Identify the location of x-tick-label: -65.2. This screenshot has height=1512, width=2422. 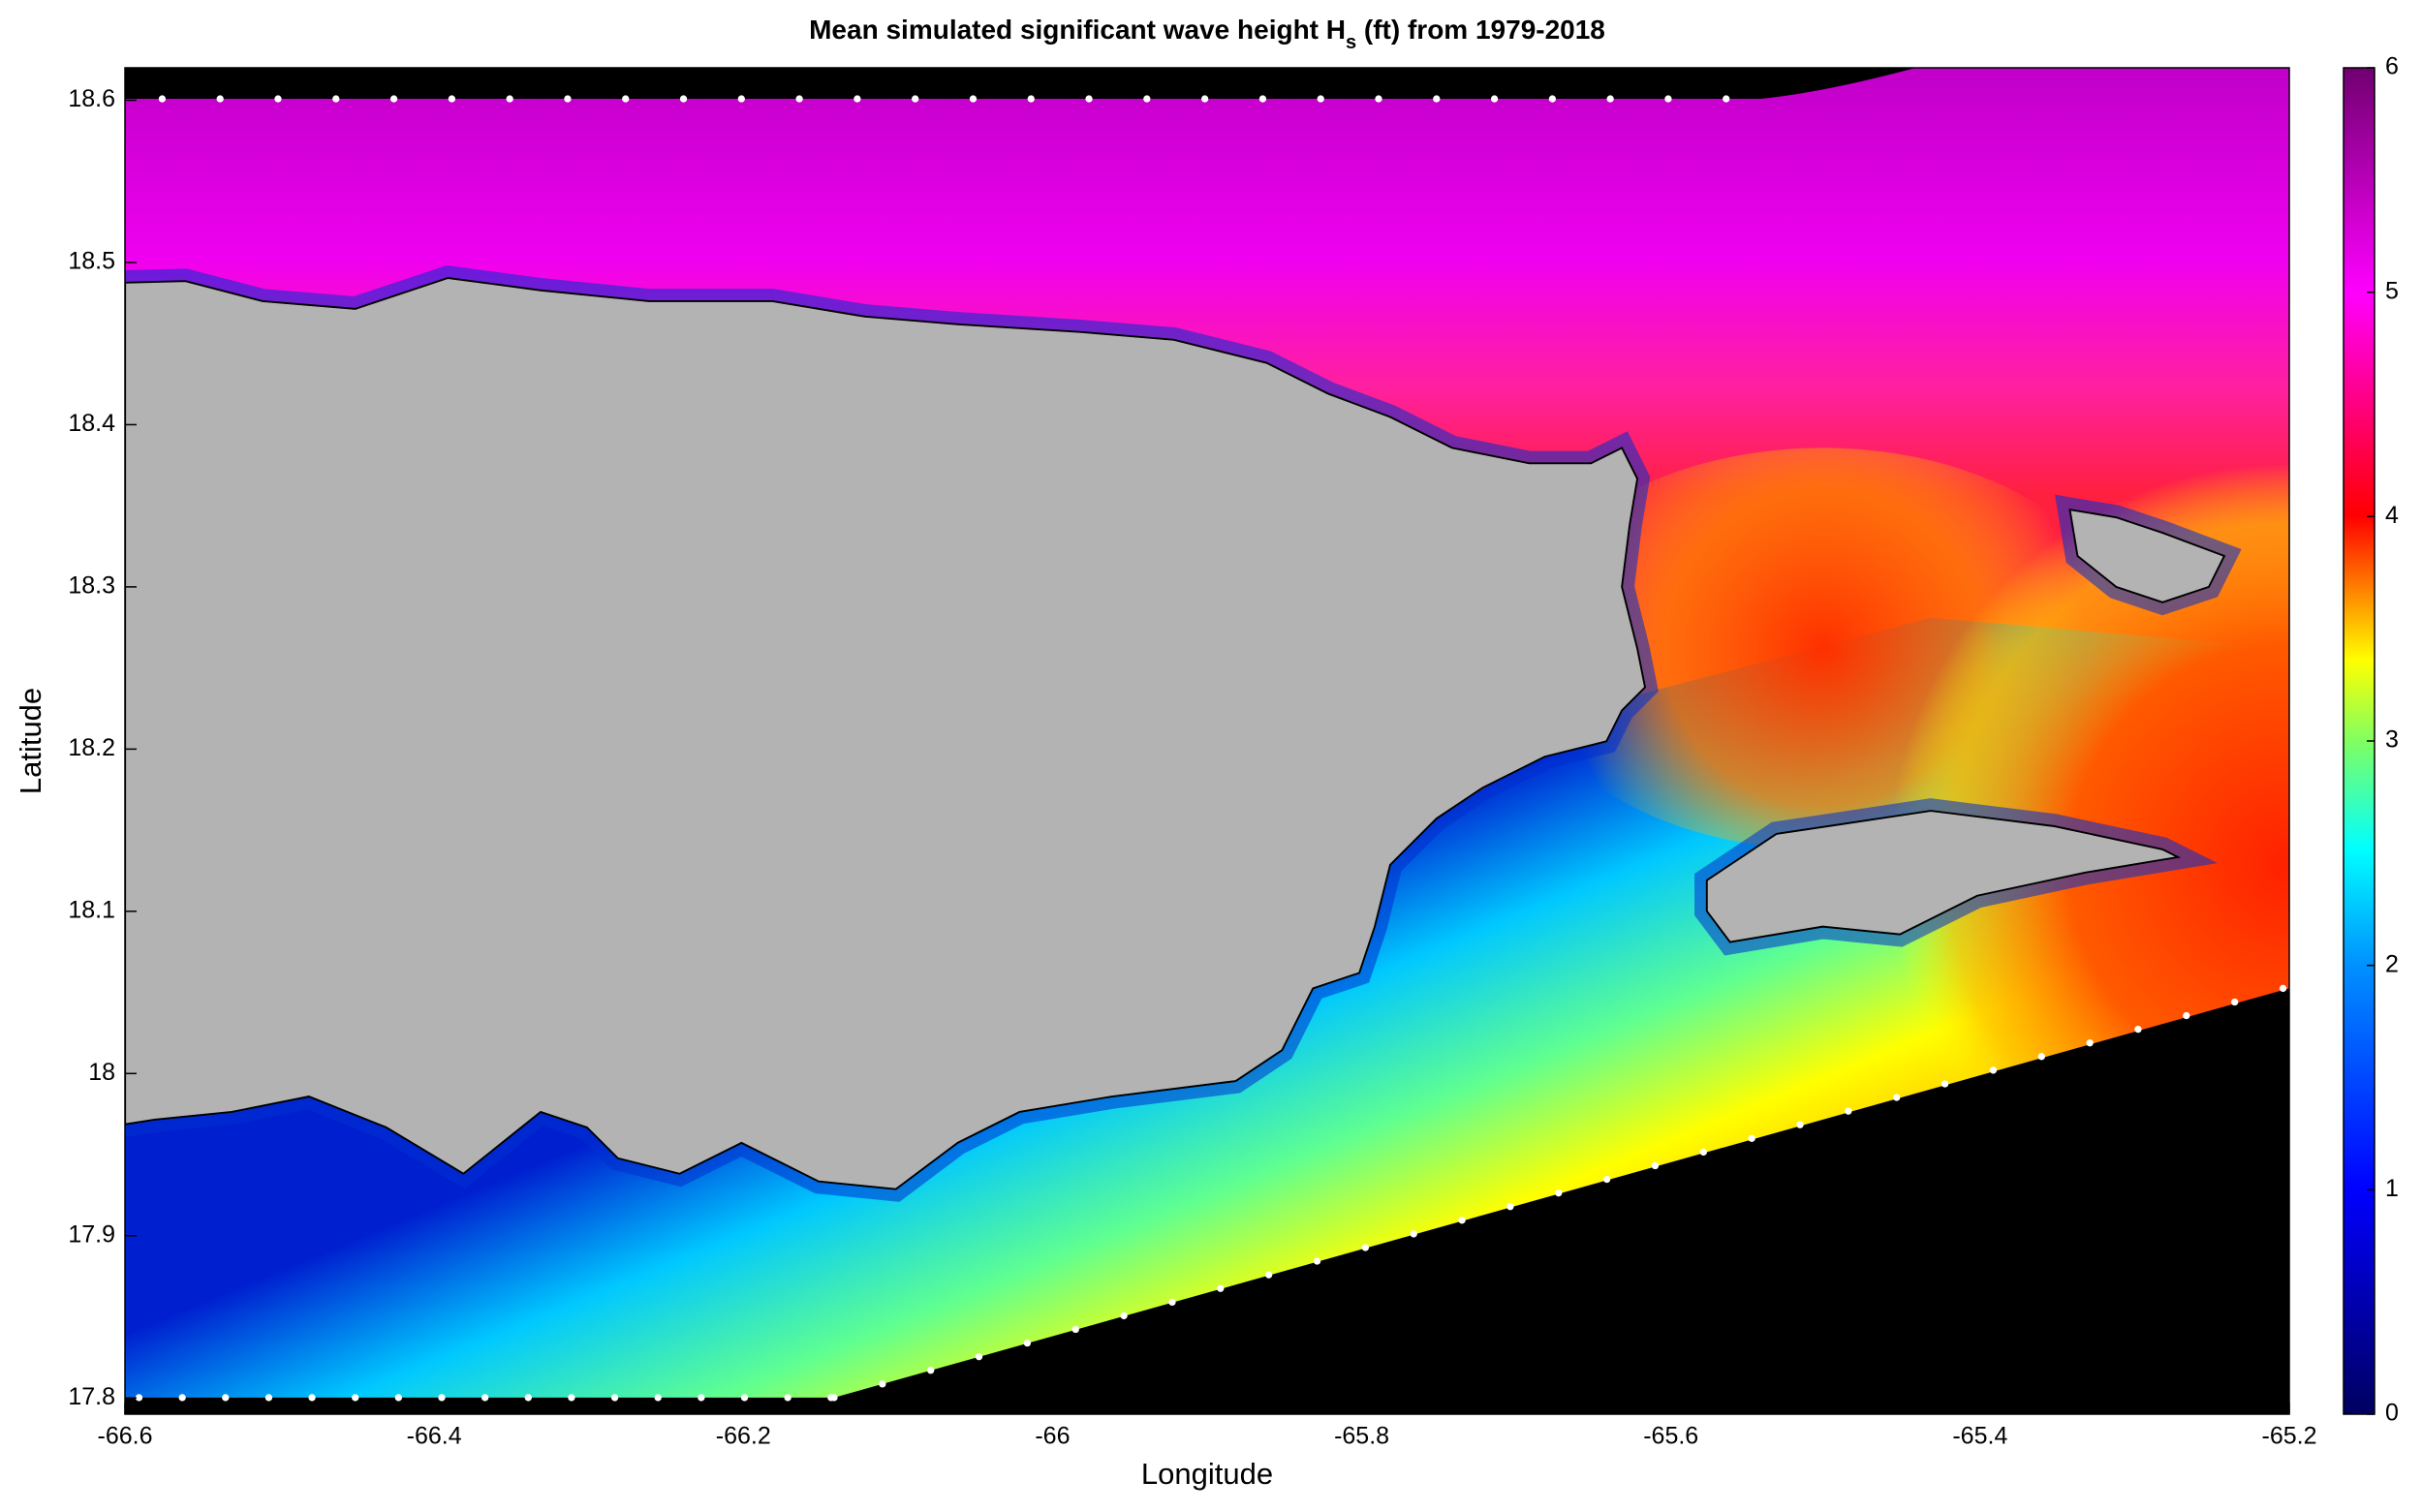
(2289, 1437).